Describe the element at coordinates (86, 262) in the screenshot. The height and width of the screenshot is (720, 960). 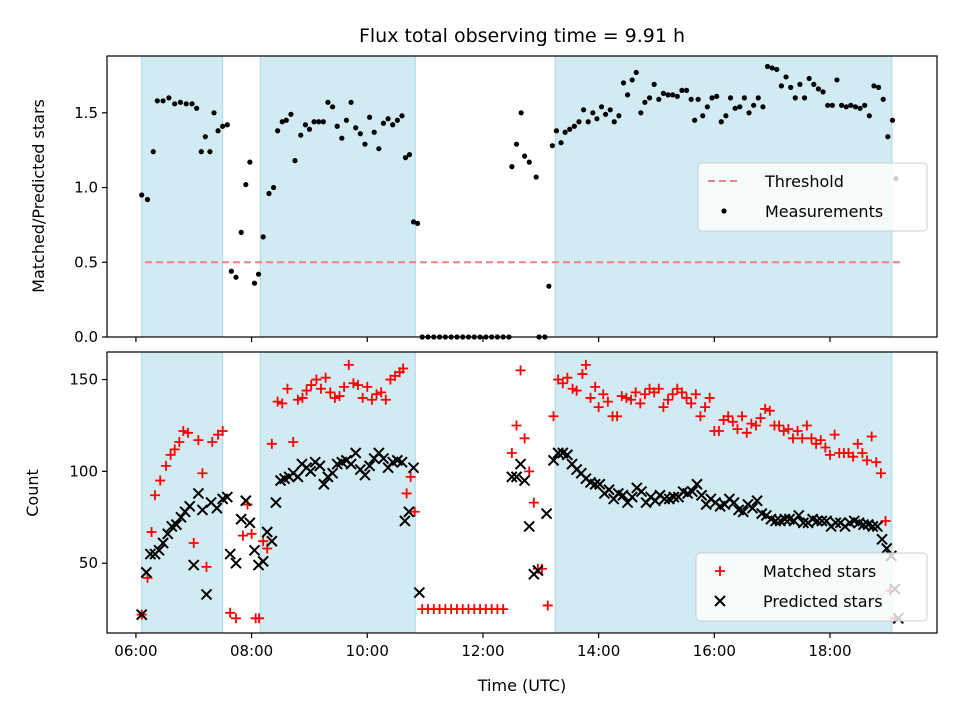
I see `top-y-tick-label: 0.5` at that location.